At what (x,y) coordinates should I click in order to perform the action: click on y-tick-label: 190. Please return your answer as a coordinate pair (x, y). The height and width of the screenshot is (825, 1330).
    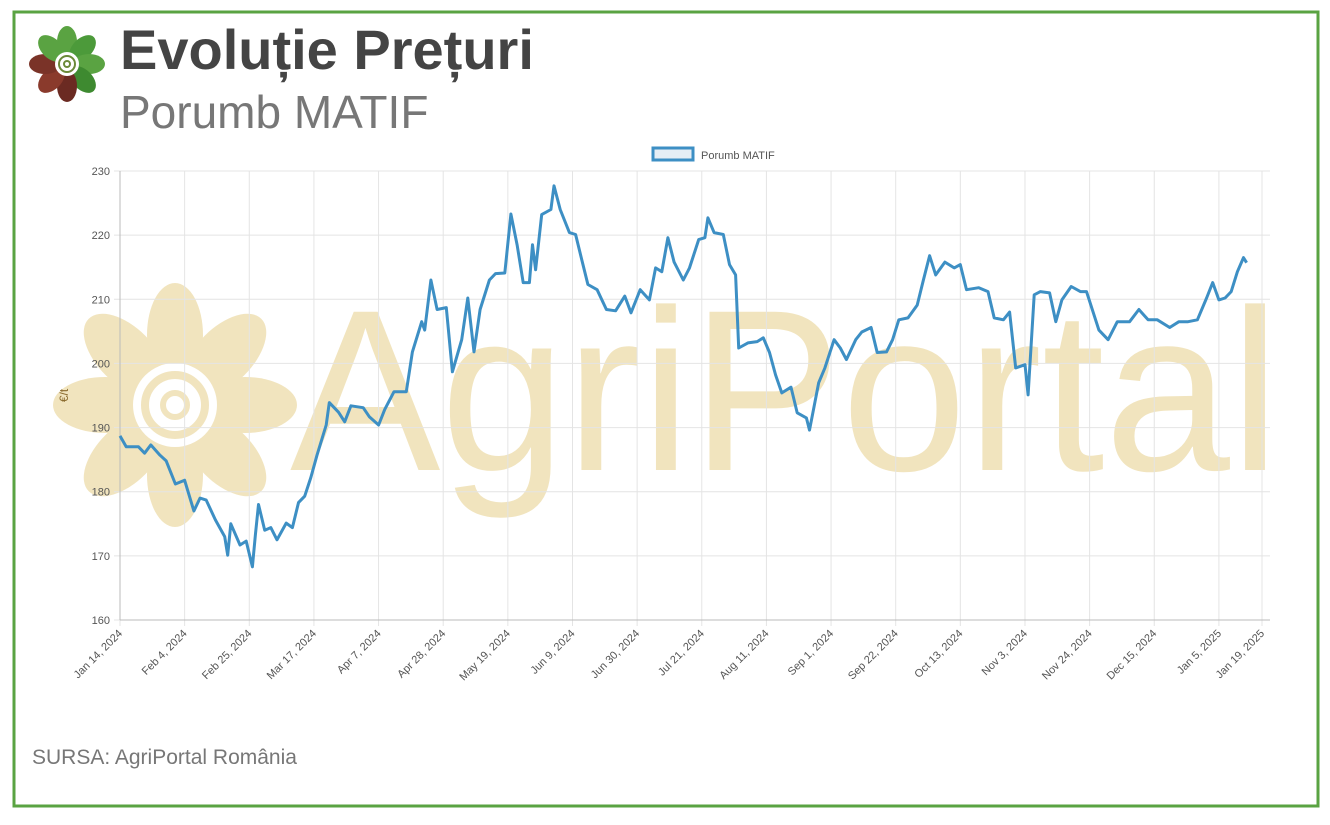
    Looking at the image, I should click on (101, 429).